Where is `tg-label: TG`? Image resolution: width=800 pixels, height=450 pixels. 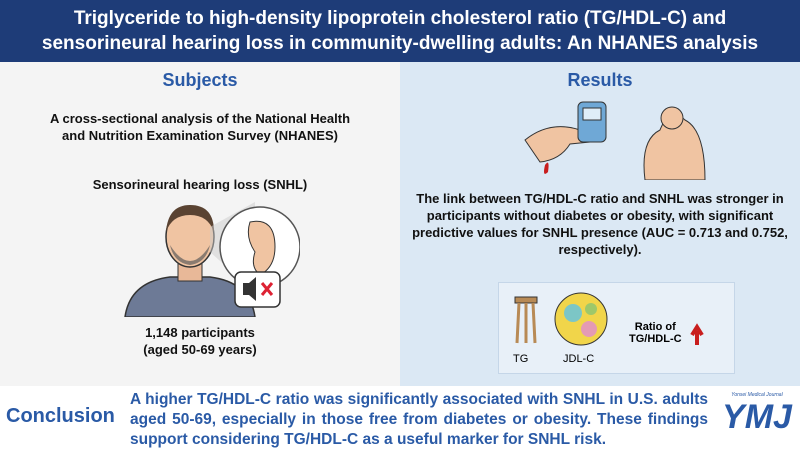
tg-label: TG is located at coordinates (521, 359).